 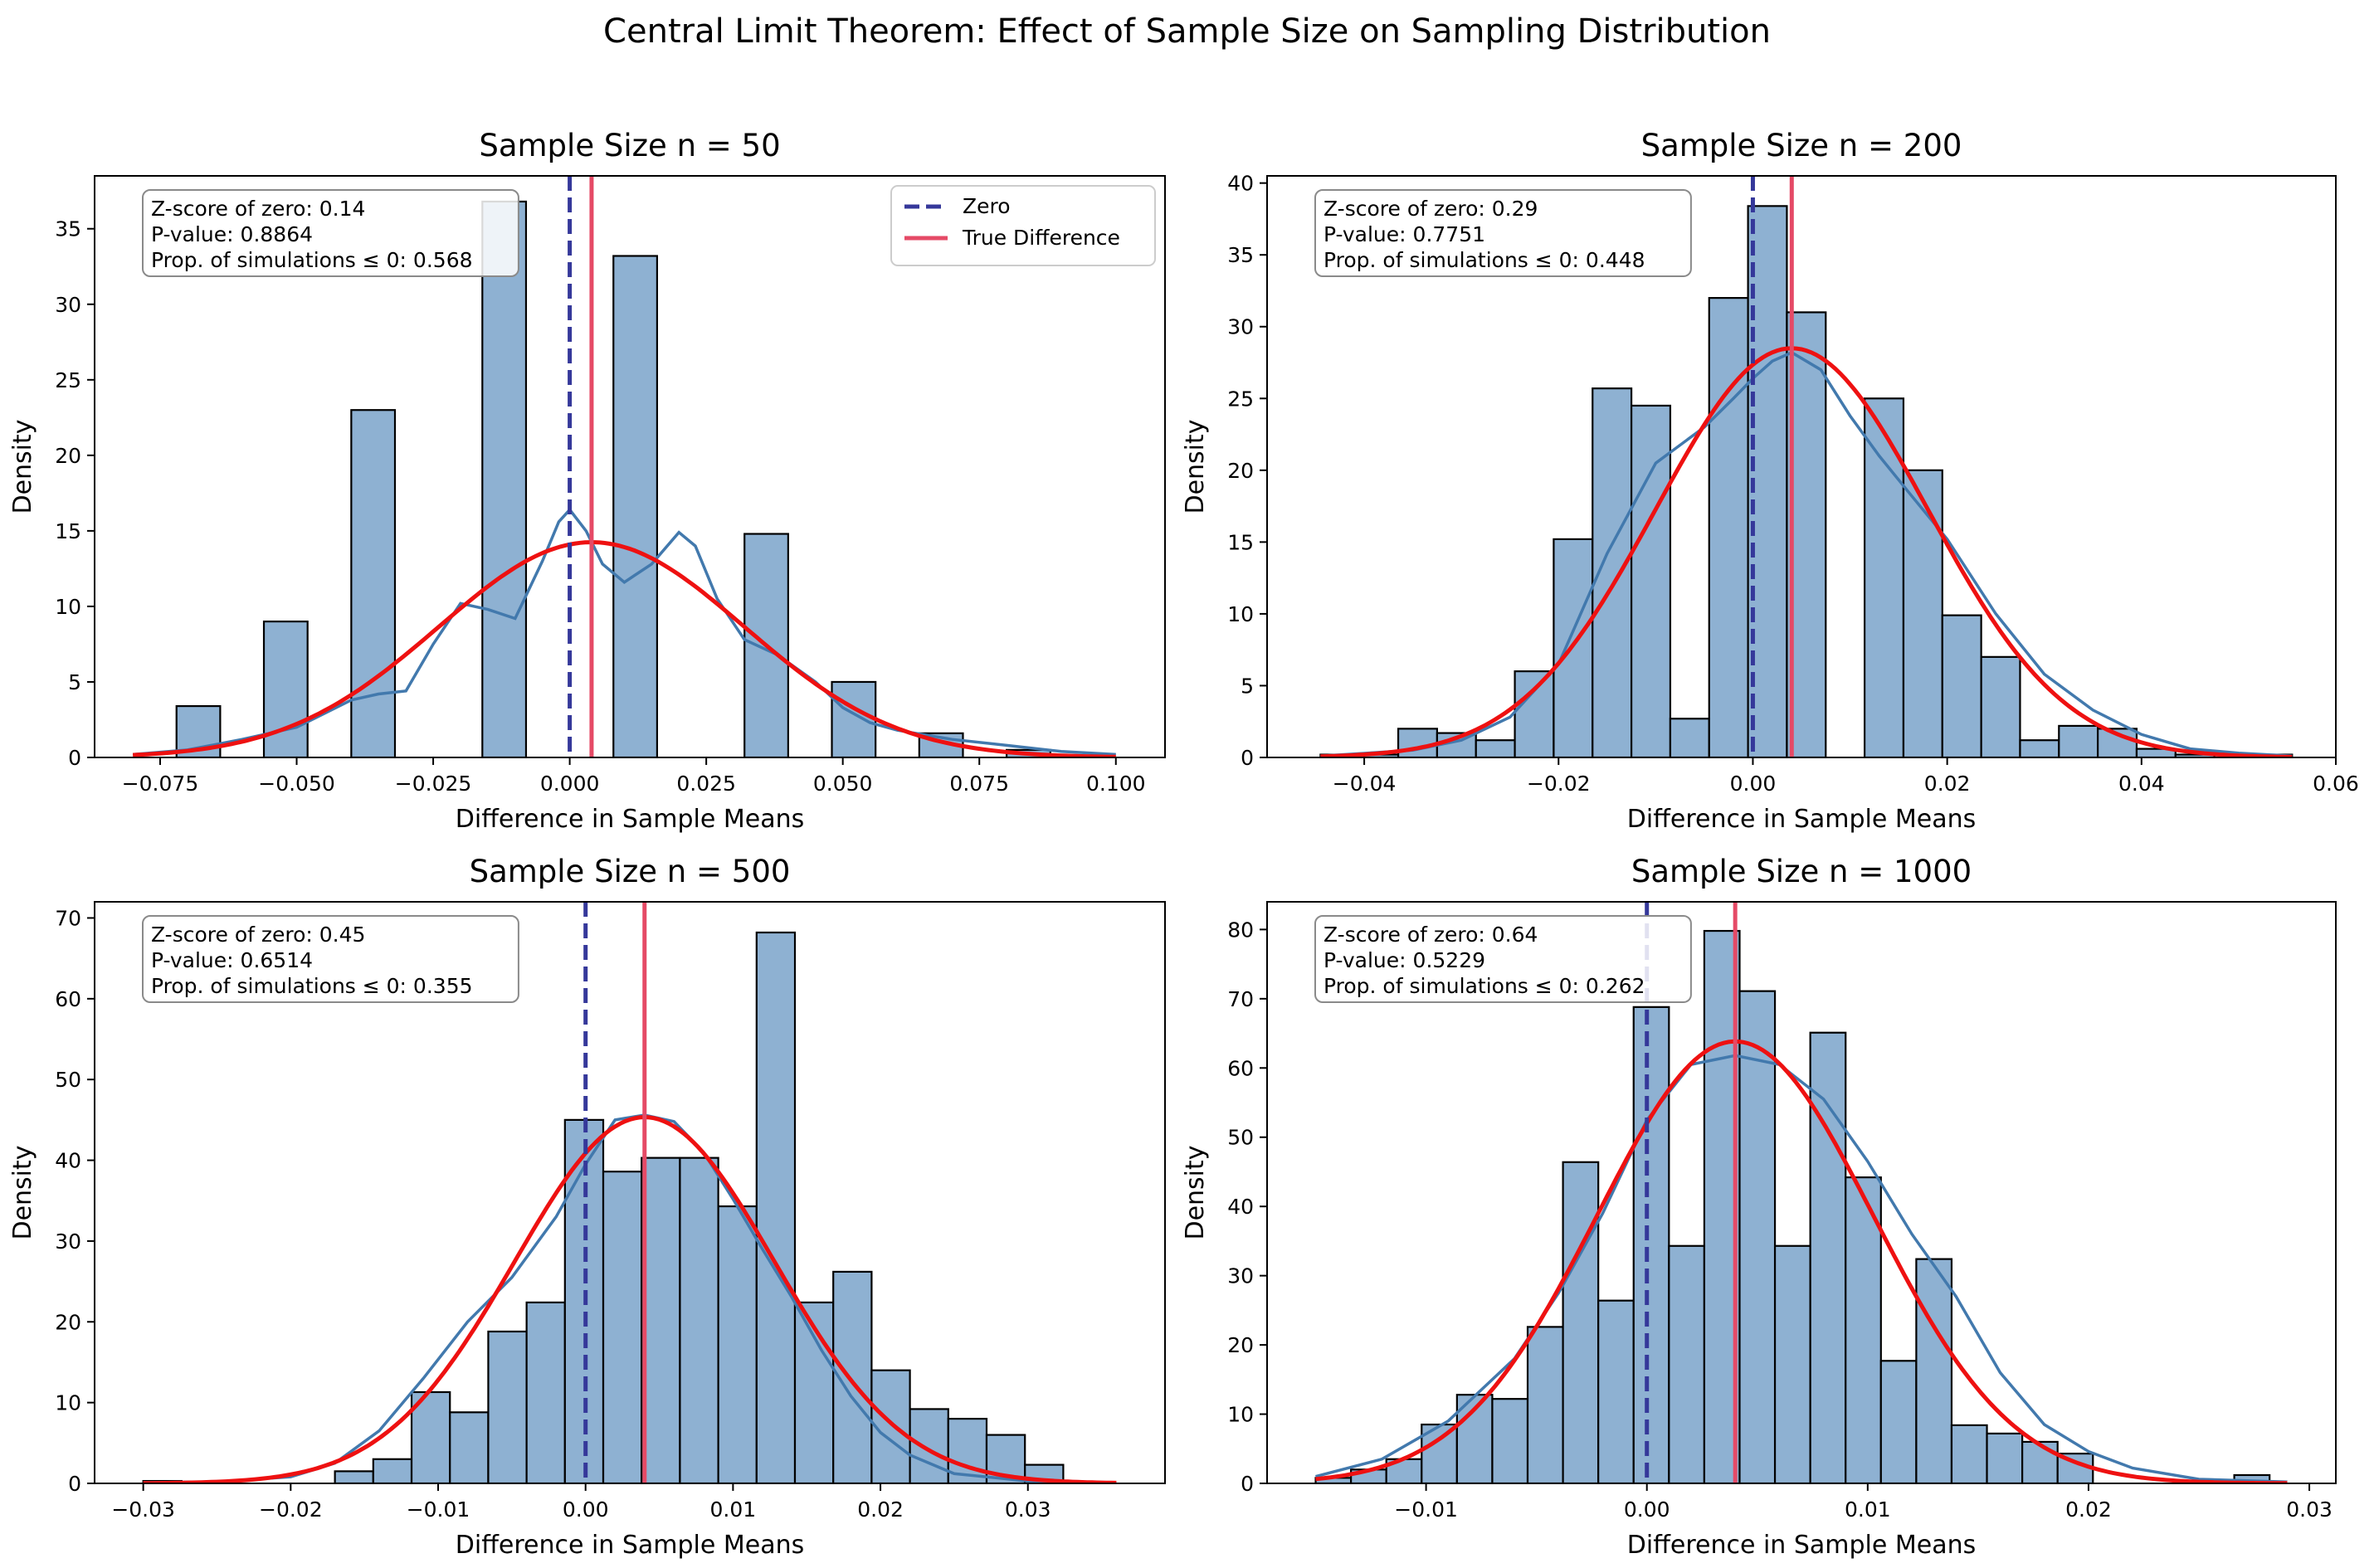 What do you see at coordinates (1484, 260) in the screenshot?
I see `stats-box-line: Prop. of simulations ≤ 0: 0.448` at bounding box center [1484, 260].